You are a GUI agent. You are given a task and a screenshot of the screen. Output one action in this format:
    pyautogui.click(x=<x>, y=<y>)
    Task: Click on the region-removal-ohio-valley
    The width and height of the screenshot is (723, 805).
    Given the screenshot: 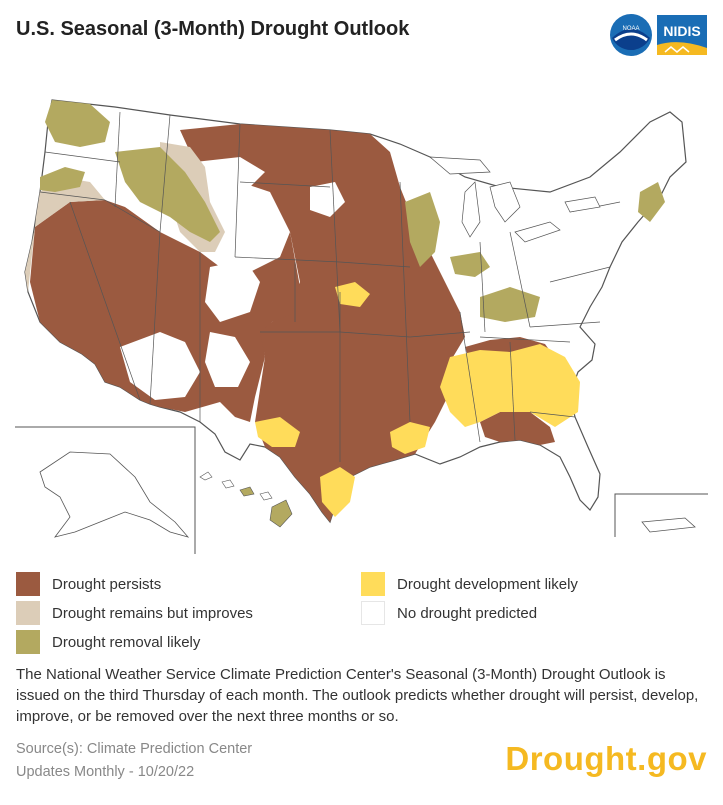 What is the action you would take?
    pyautogui.click(x=510, y=304)
    